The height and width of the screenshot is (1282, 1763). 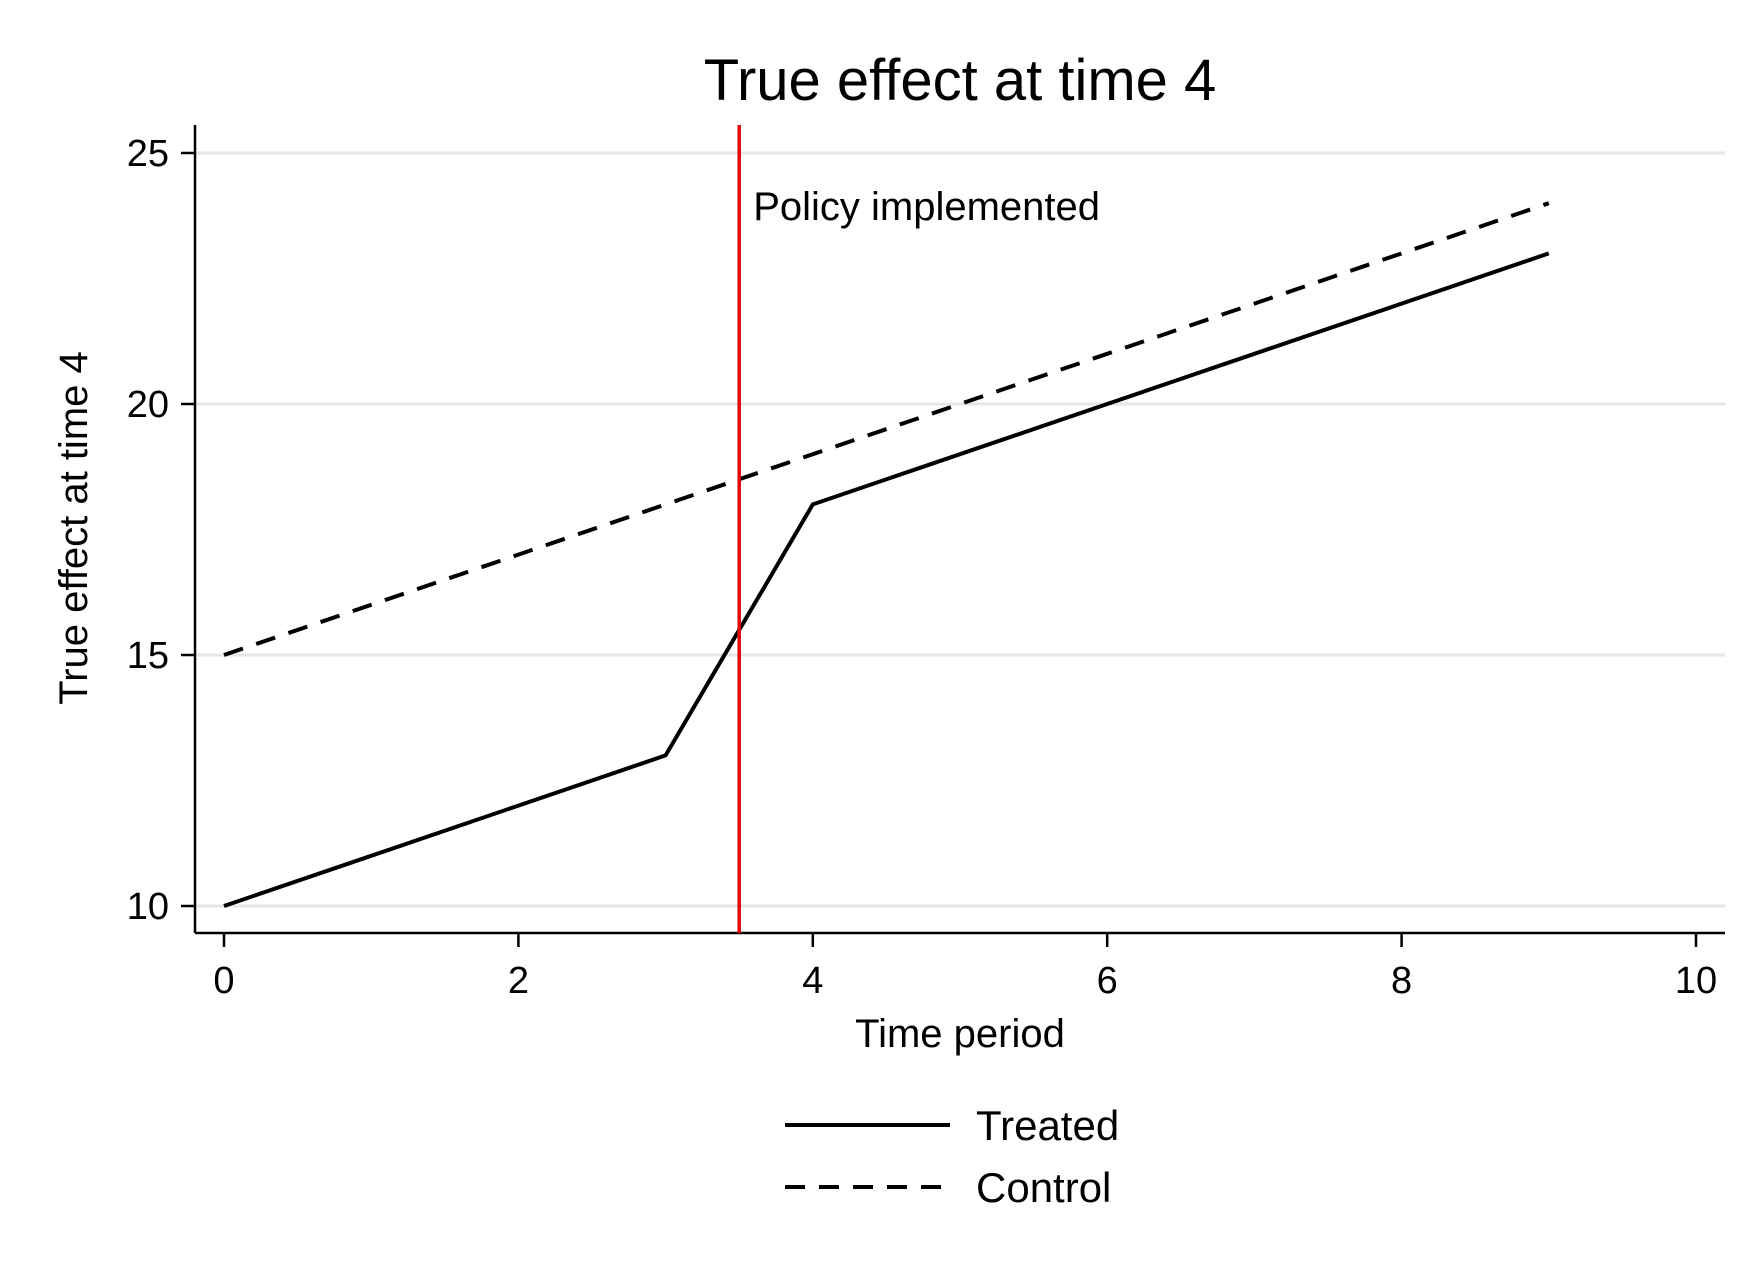 What do you see at coordinates (148, 907) in the screenshot?
I see `y-tick-label: 10` at bounding box center [148, 907].